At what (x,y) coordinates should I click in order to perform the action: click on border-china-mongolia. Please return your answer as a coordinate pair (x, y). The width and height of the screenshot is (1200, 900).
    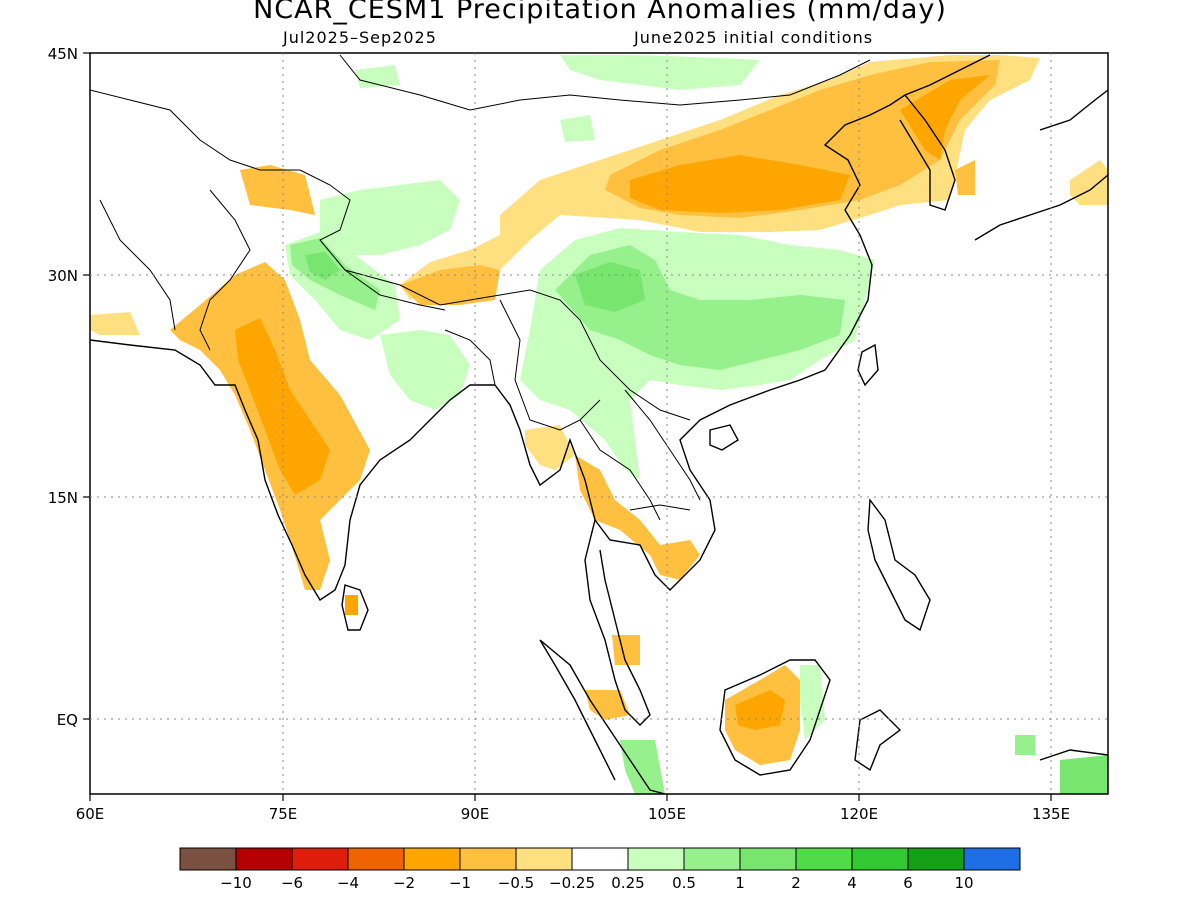
    Looking at the image, I should click on (605, 82).